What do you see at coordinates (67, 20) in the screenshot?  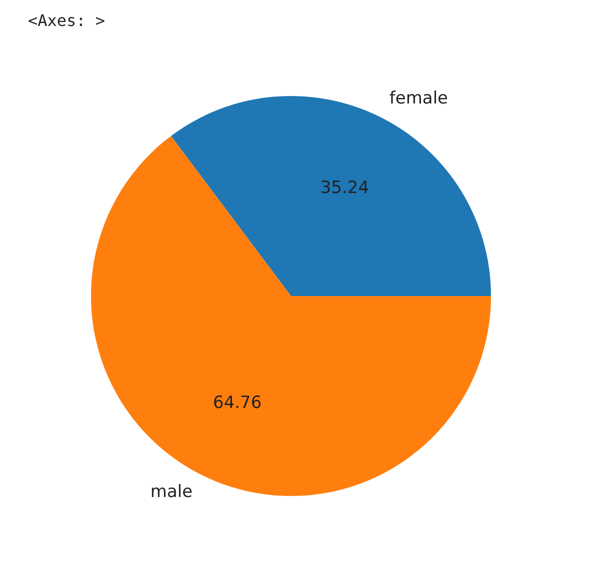 I see `text: <Axes: >` at bounding box center [67, 20].